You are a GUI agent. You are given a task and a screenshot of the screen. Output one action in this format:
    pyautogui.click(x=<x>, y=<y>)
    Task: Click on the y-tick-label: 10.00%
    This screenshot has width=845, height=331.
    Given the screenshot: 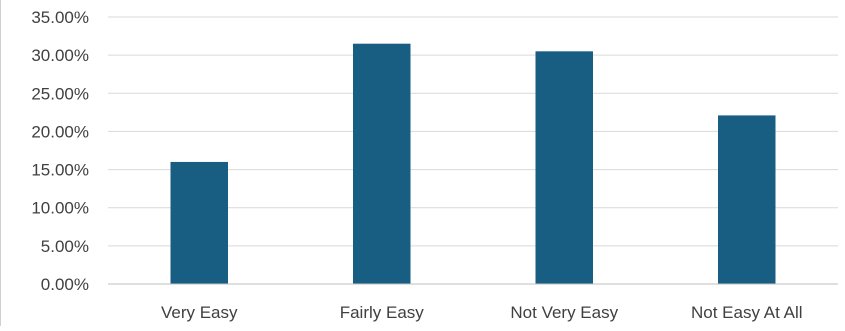 What is the action you would take?
    pyautogui.click(x=60, y=208)
    